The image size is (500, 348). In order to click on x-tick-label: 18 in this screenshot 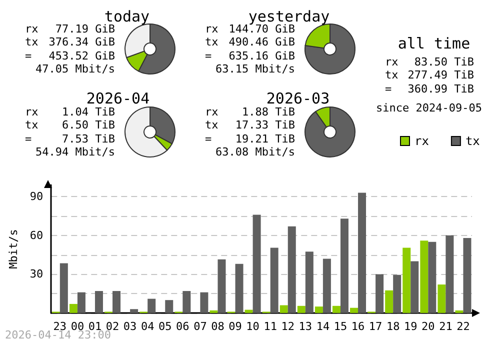, I will do `click(393, 326)`.